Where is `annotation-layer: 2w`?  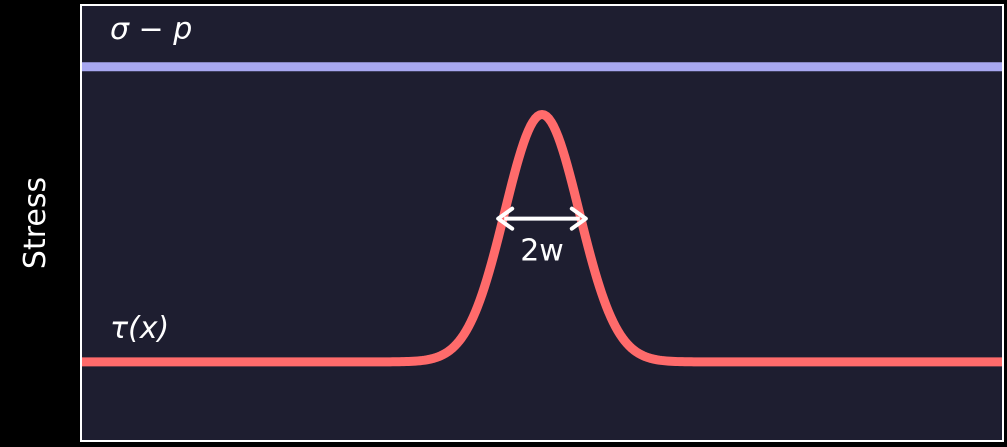 annotation-layer: 2w is located at coordinates (542, 237).